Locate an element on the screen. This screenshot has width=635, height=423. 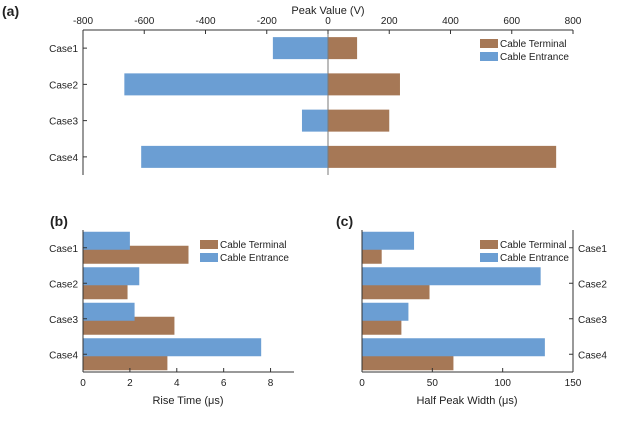
x-tick-label: 50 is located at coordinates (433, 383).